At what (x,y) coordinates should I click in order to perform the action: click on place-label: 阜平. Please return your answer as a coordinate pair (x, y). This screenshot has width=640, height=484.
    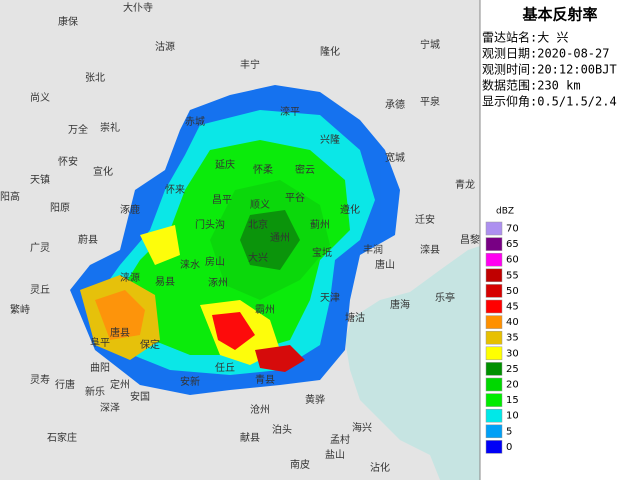
    Looking at the image, I should click on (100, 342).